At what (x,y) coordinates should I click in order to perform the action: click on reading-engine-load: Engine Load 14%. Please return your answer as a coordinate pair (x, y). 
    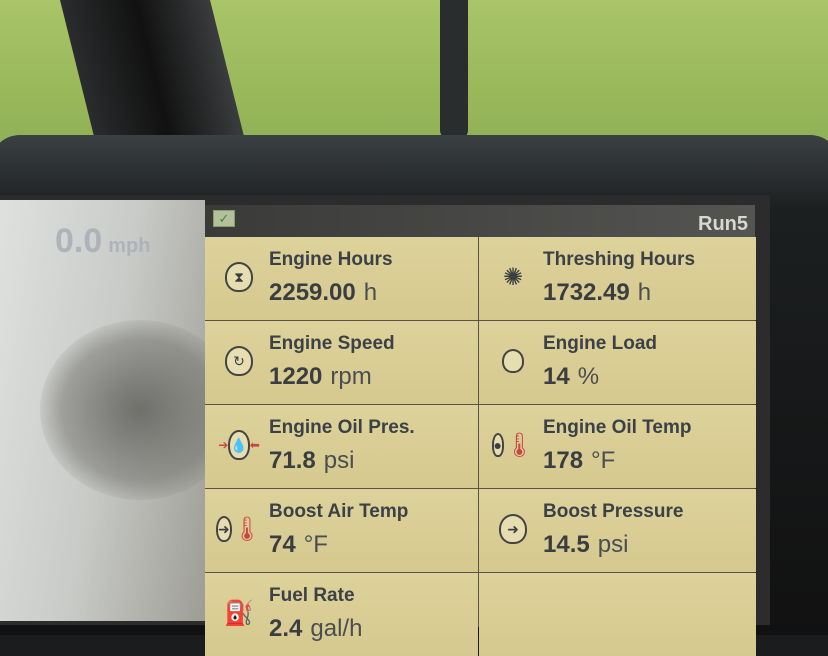
    Looking at the image, I should click on (617, 362).